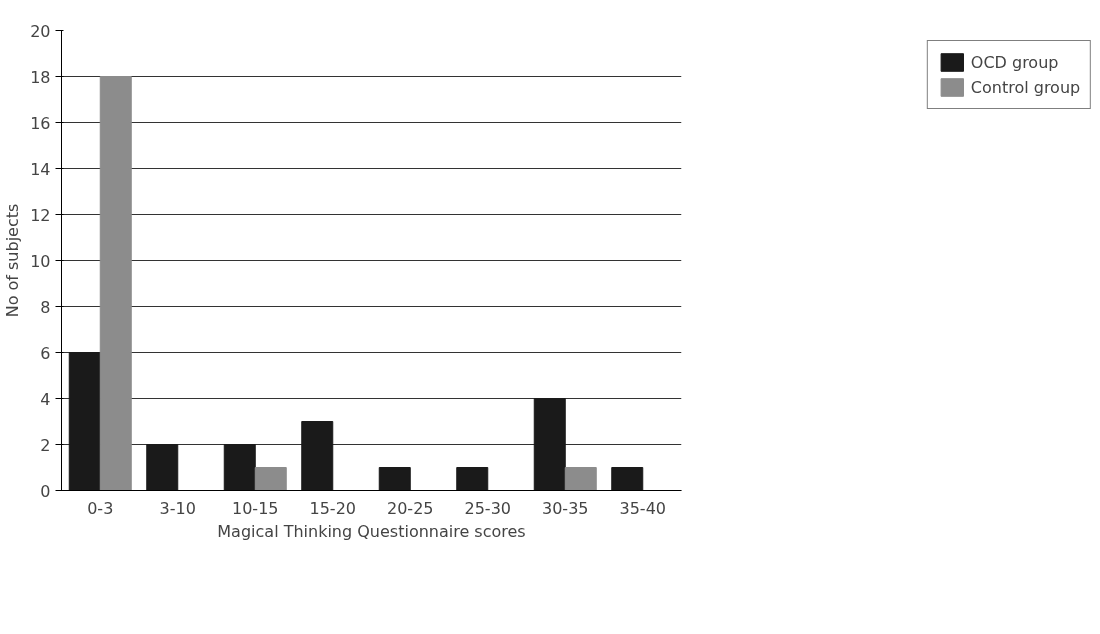 The image size is (1100, 634). I want to click on legend-label: Control group, so click(1025, 87).